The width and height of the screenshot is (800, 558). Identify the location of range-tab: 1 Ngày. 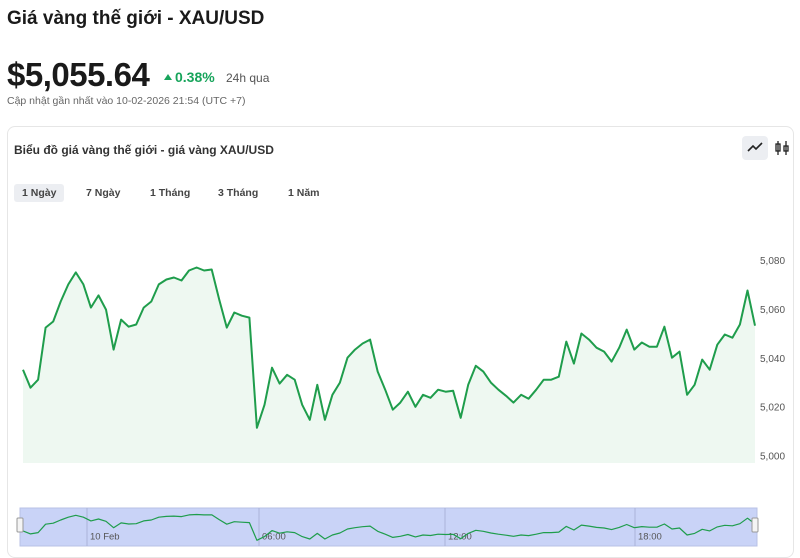
(39, 193).